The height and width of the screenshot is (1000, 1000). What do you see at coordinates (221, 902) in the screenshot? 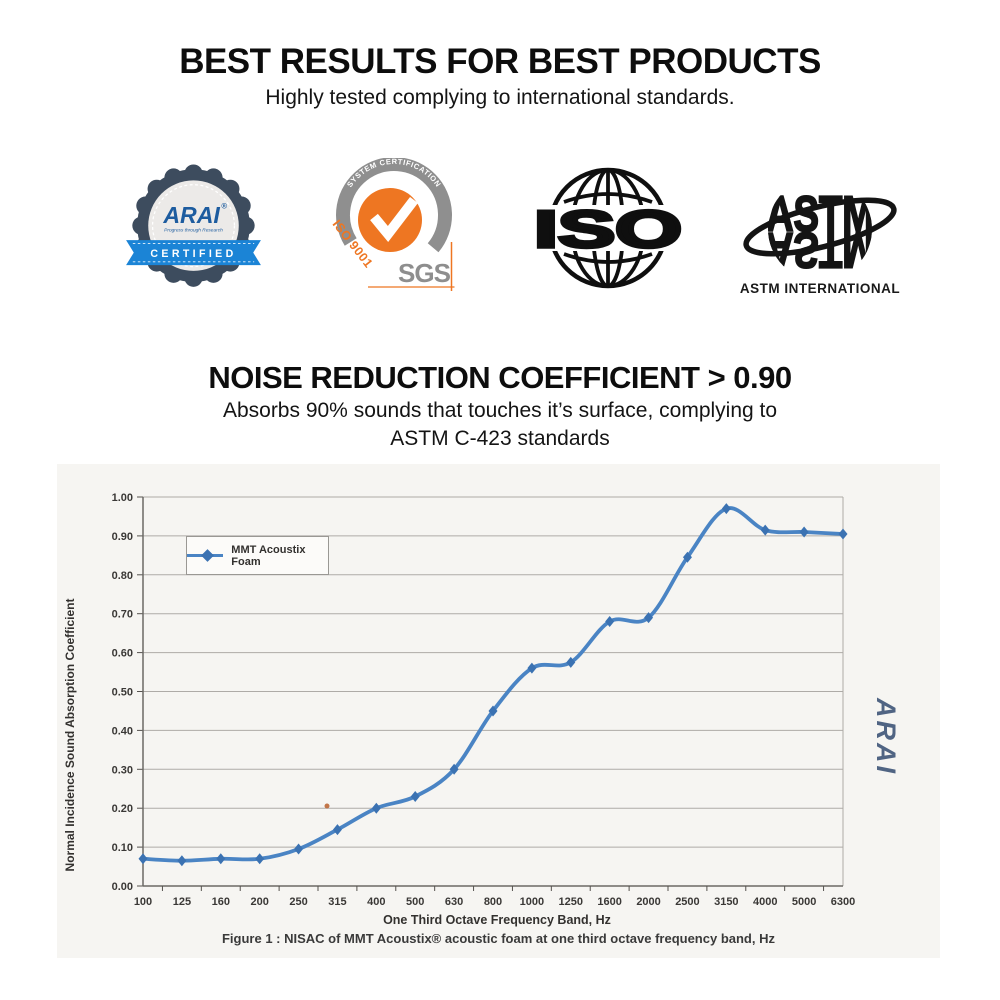
I see `x-tick-label: 160` at bounding box center [221, 902].